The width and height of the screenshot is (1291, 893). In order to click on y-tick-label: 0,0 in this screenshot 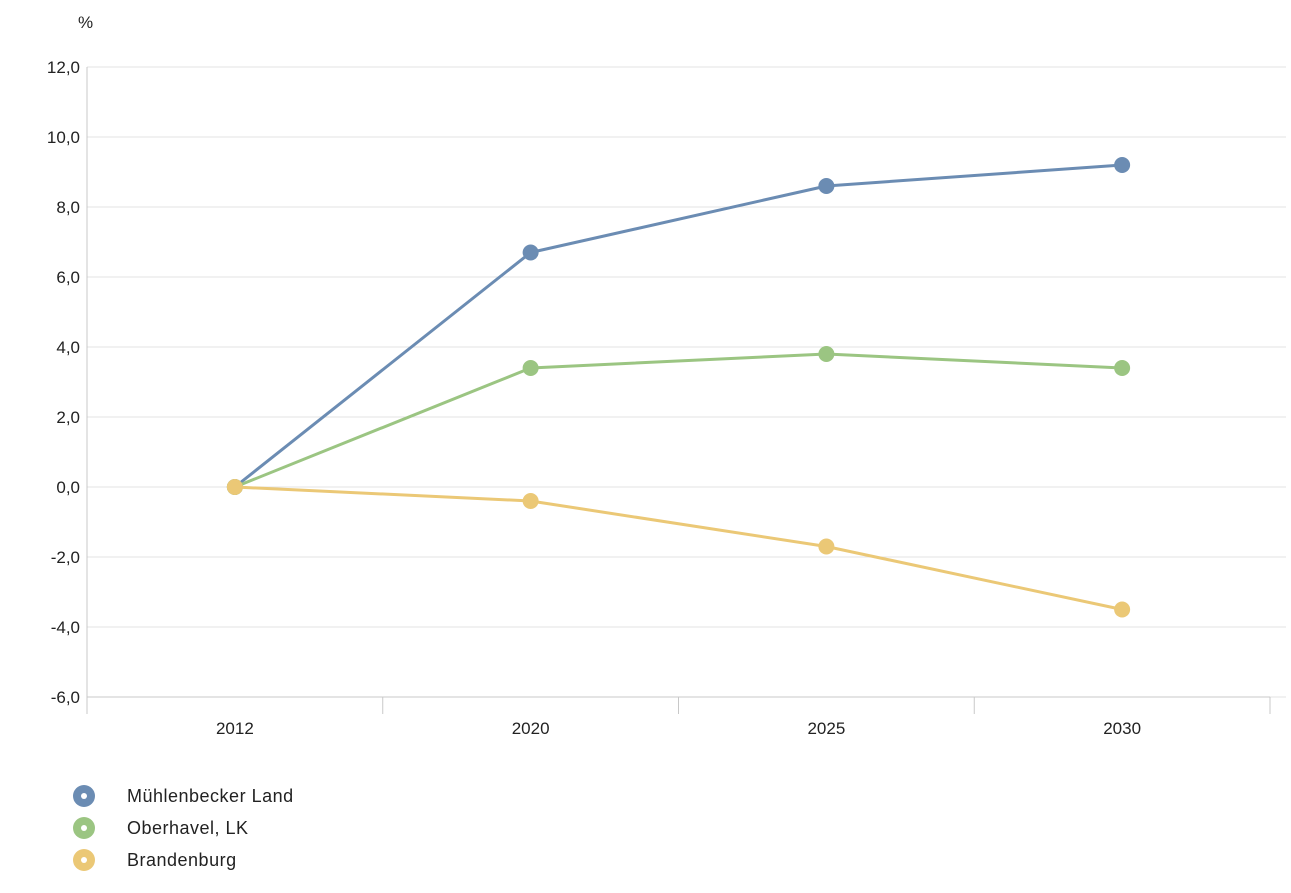, I will do `click(68, 487)`.